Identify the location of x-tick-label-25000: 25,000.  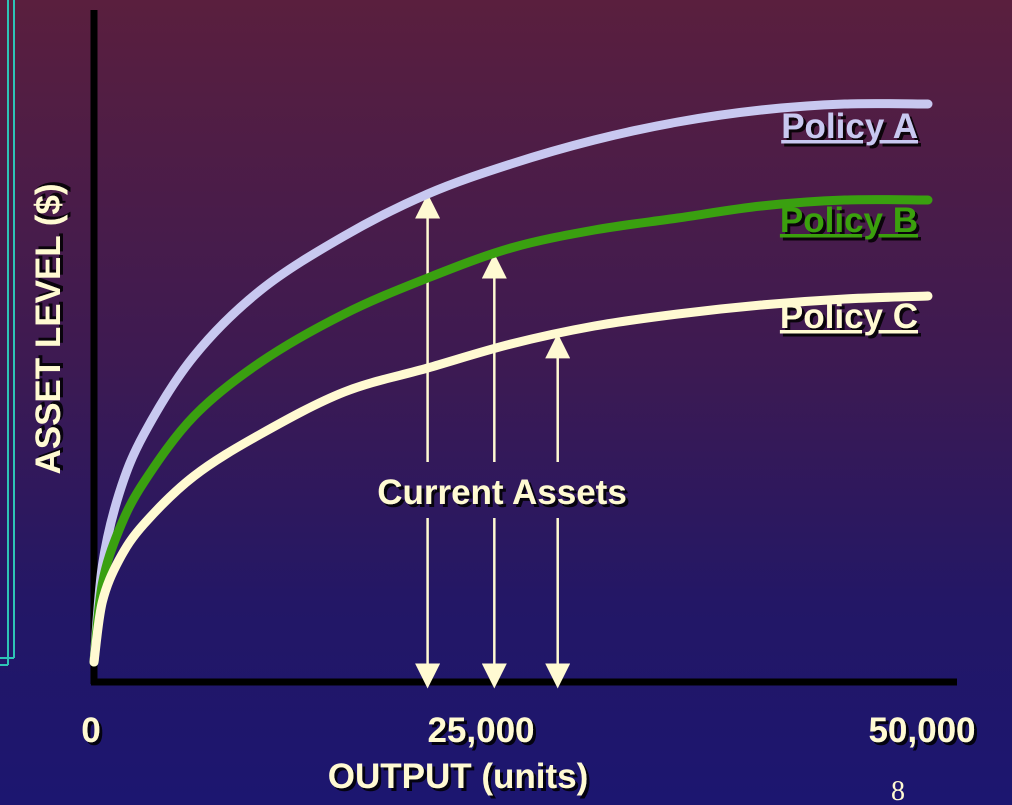
(480, 730).